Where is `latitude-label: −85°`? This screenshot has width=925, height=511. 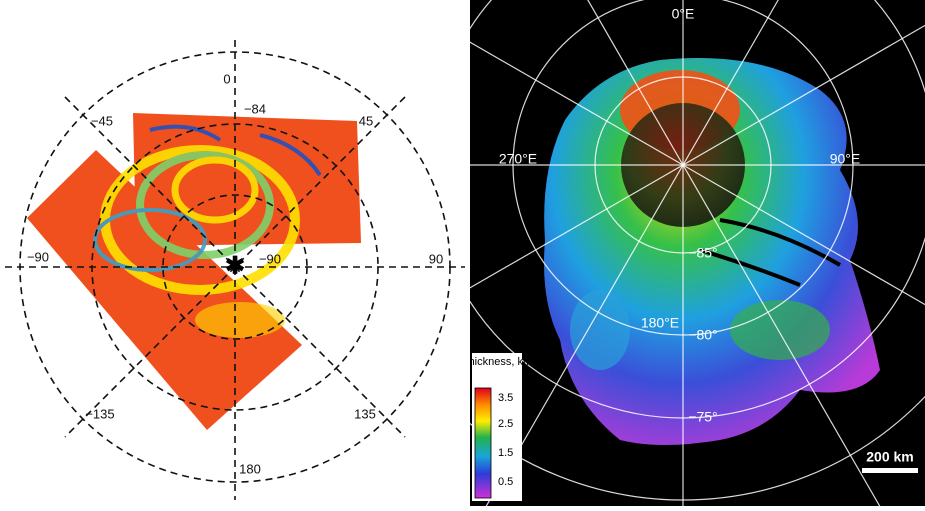 latitude-label: −85° is located at coordinates (702, 253).